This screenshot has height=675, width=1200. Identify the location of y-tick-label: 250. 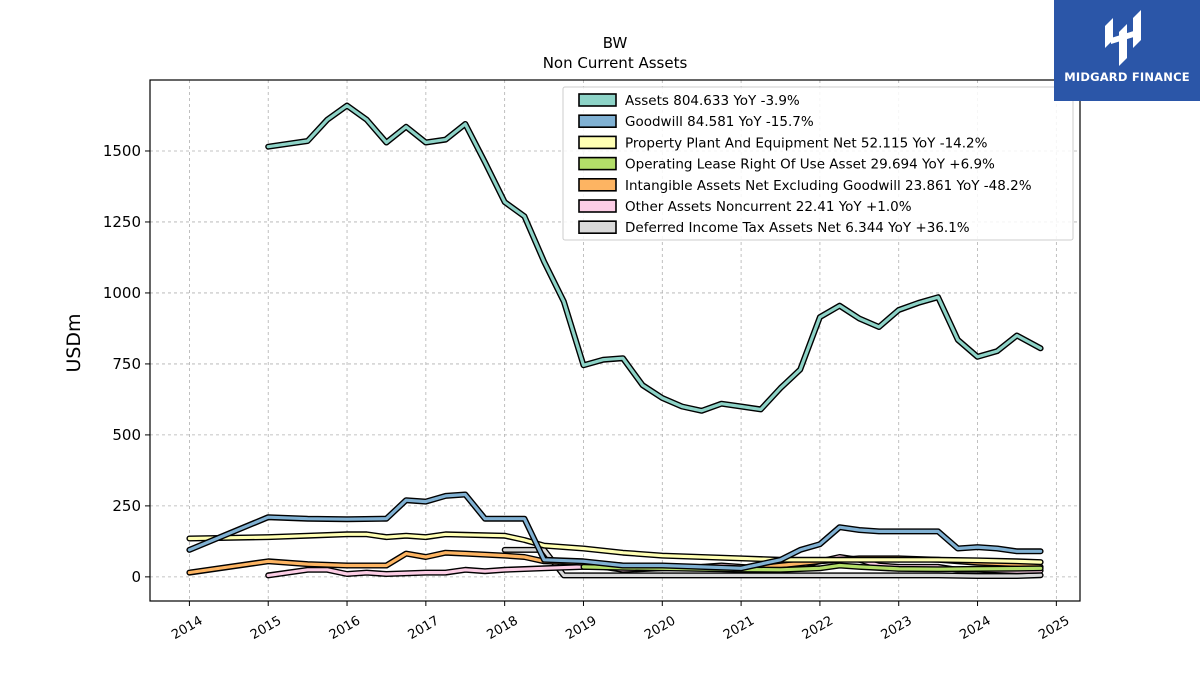
(126, 506).